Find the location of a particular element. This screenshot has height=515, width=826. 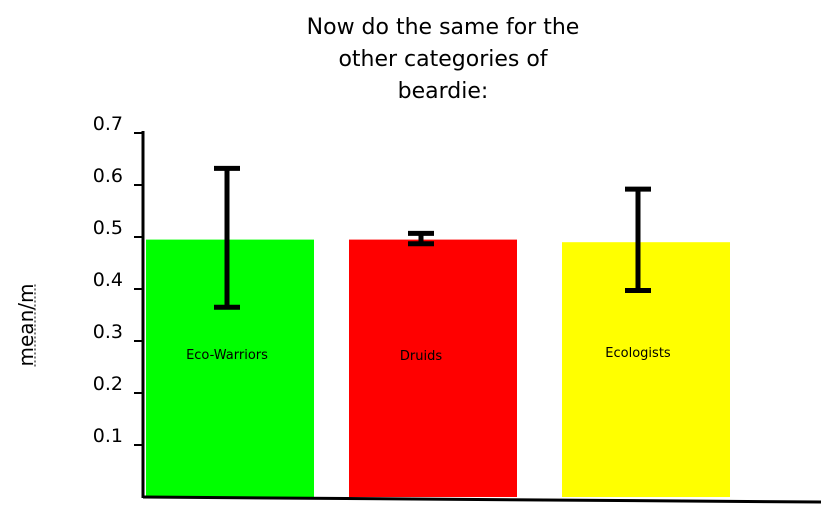

x-axis-line is located at coordinates (482, 499).